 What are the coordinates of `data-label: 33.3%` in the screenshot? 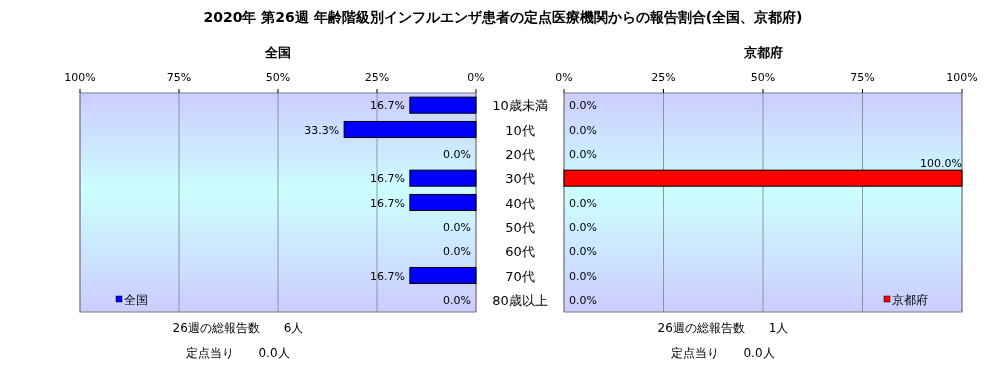 It's located at (322, 130).